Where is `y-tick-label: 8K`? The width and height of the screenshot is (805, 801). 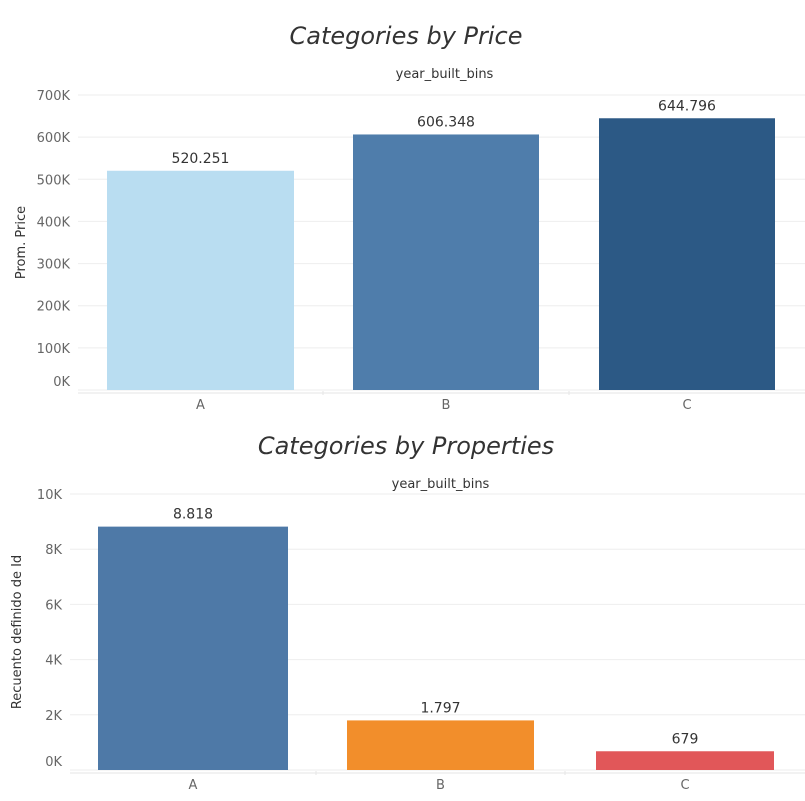
y-tick-label: 8K is located at coordinates (53, 550).